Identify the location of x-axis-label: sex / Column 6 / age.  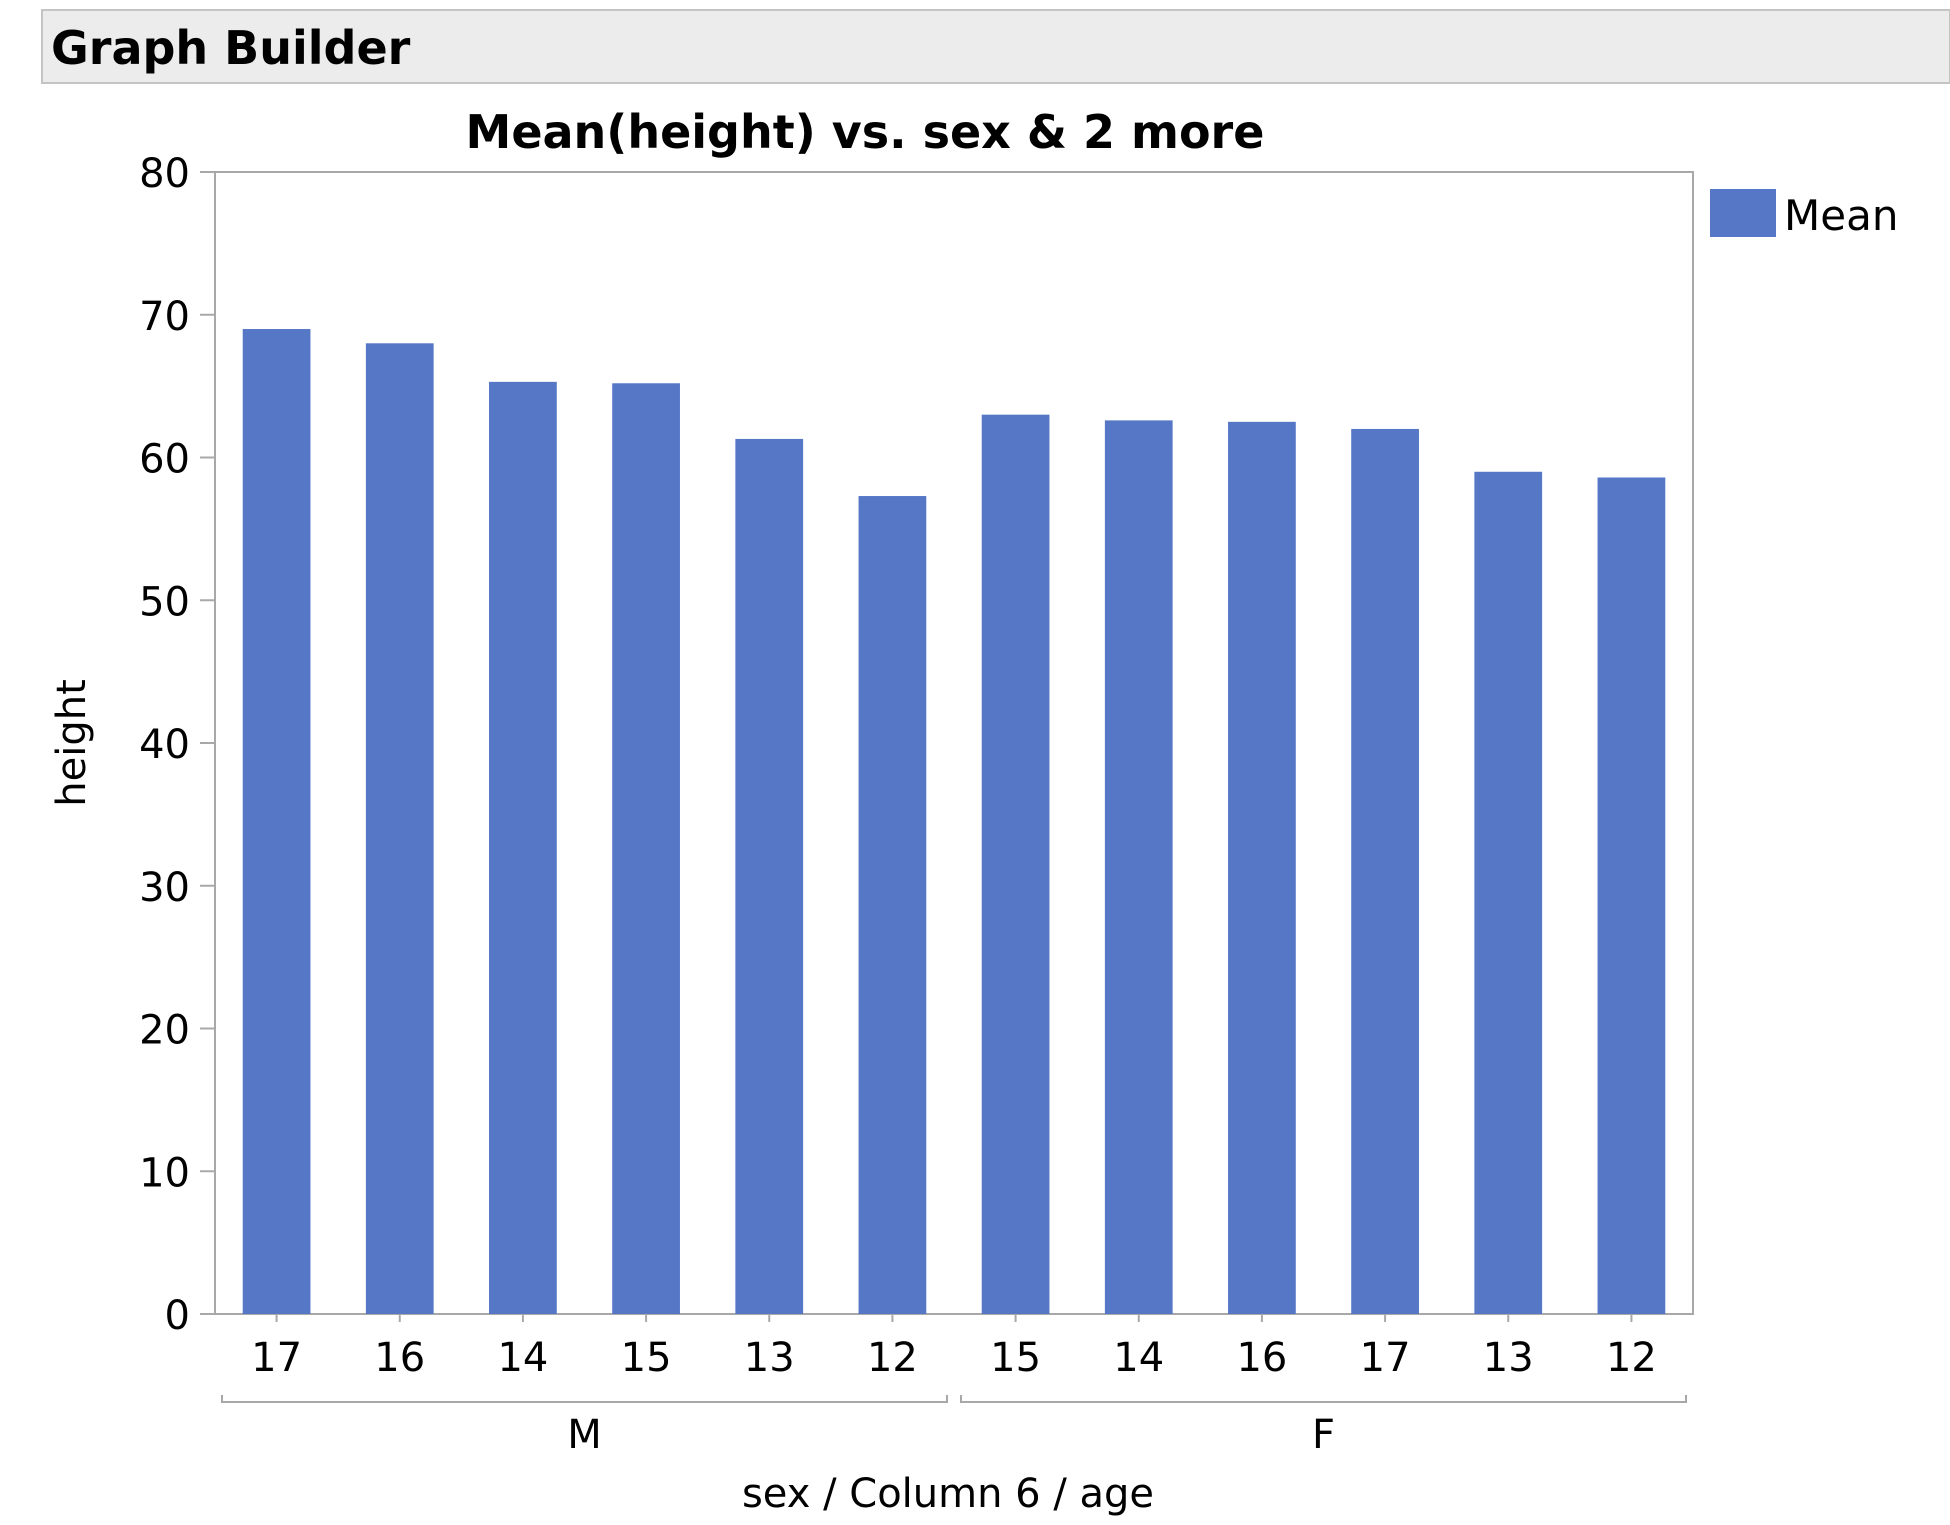
(948, 1494).